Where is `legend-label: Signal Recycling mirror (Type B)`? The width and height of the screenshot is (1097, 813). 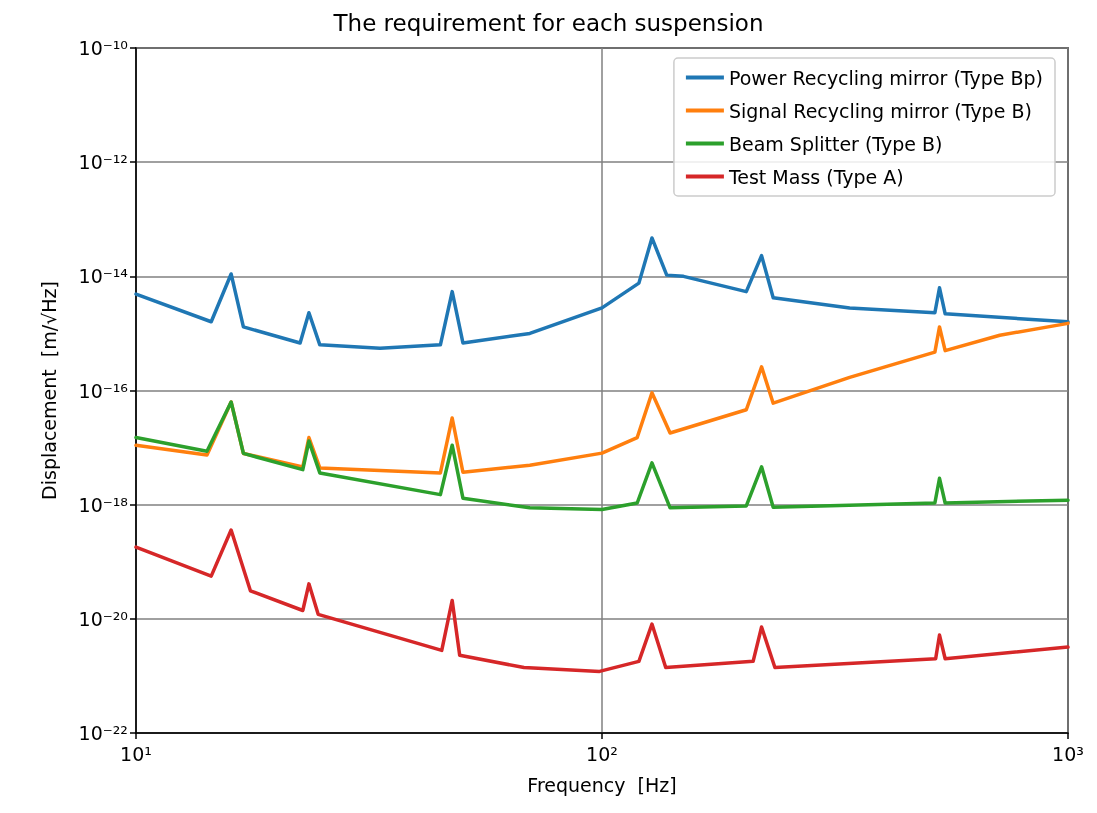
legend-label: Signal Recycling mirror (Type B) is located at coordinates (880, 110).